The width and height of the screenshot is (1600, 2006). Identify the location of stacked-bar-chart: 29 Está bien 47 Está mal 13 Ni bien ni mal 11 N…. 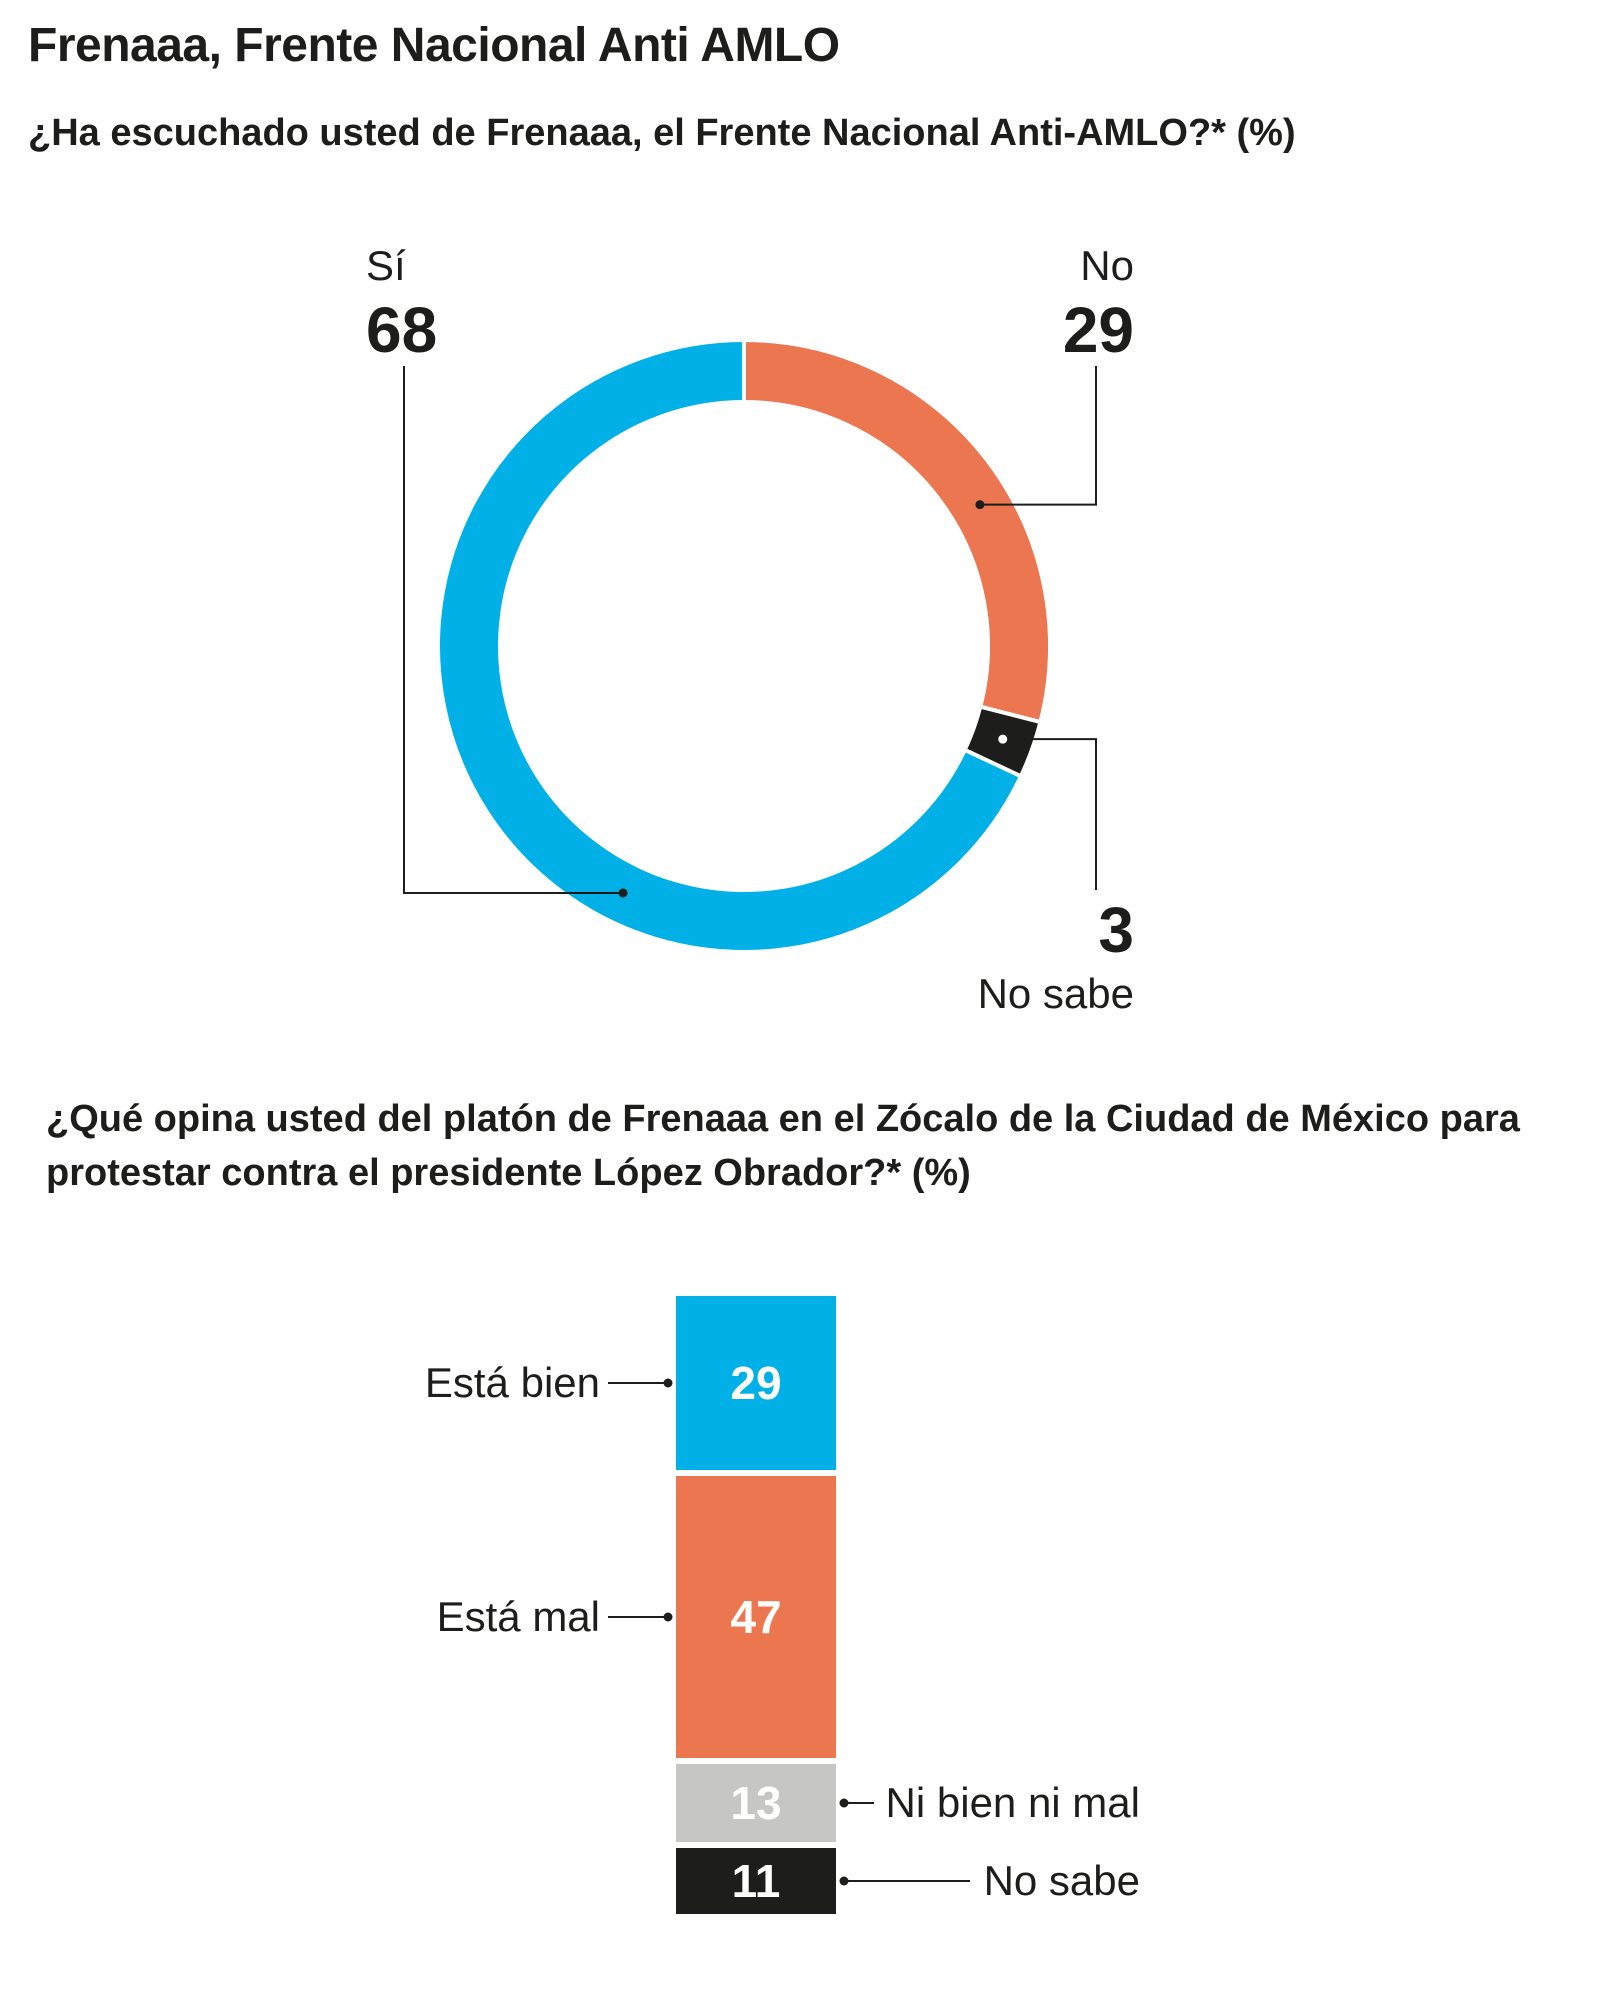
(782, 1605).